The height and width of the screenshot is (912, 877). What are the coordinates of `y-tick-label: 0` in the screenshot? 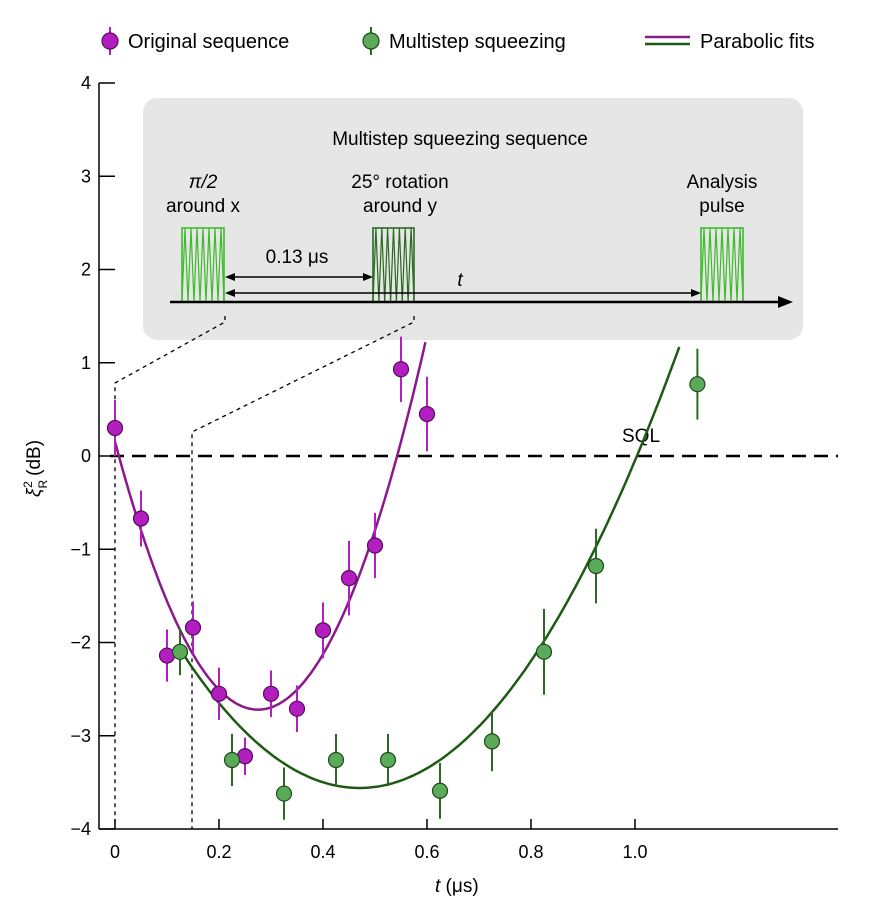 It's located at (86, 456).